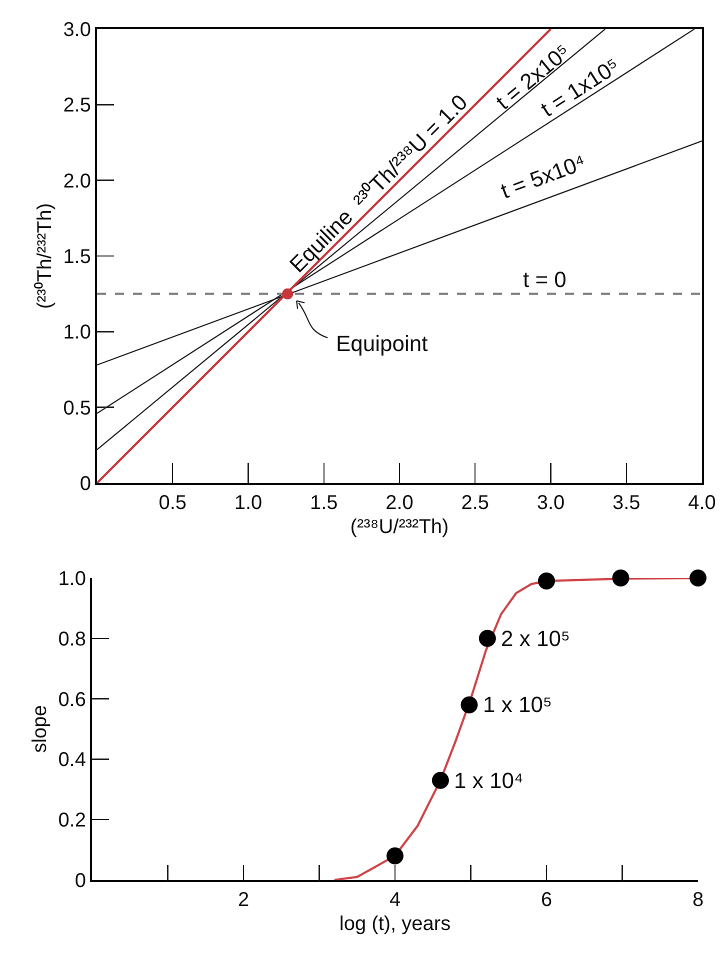  I want to click on x-tick-label: 3.5, so click(626, 503).